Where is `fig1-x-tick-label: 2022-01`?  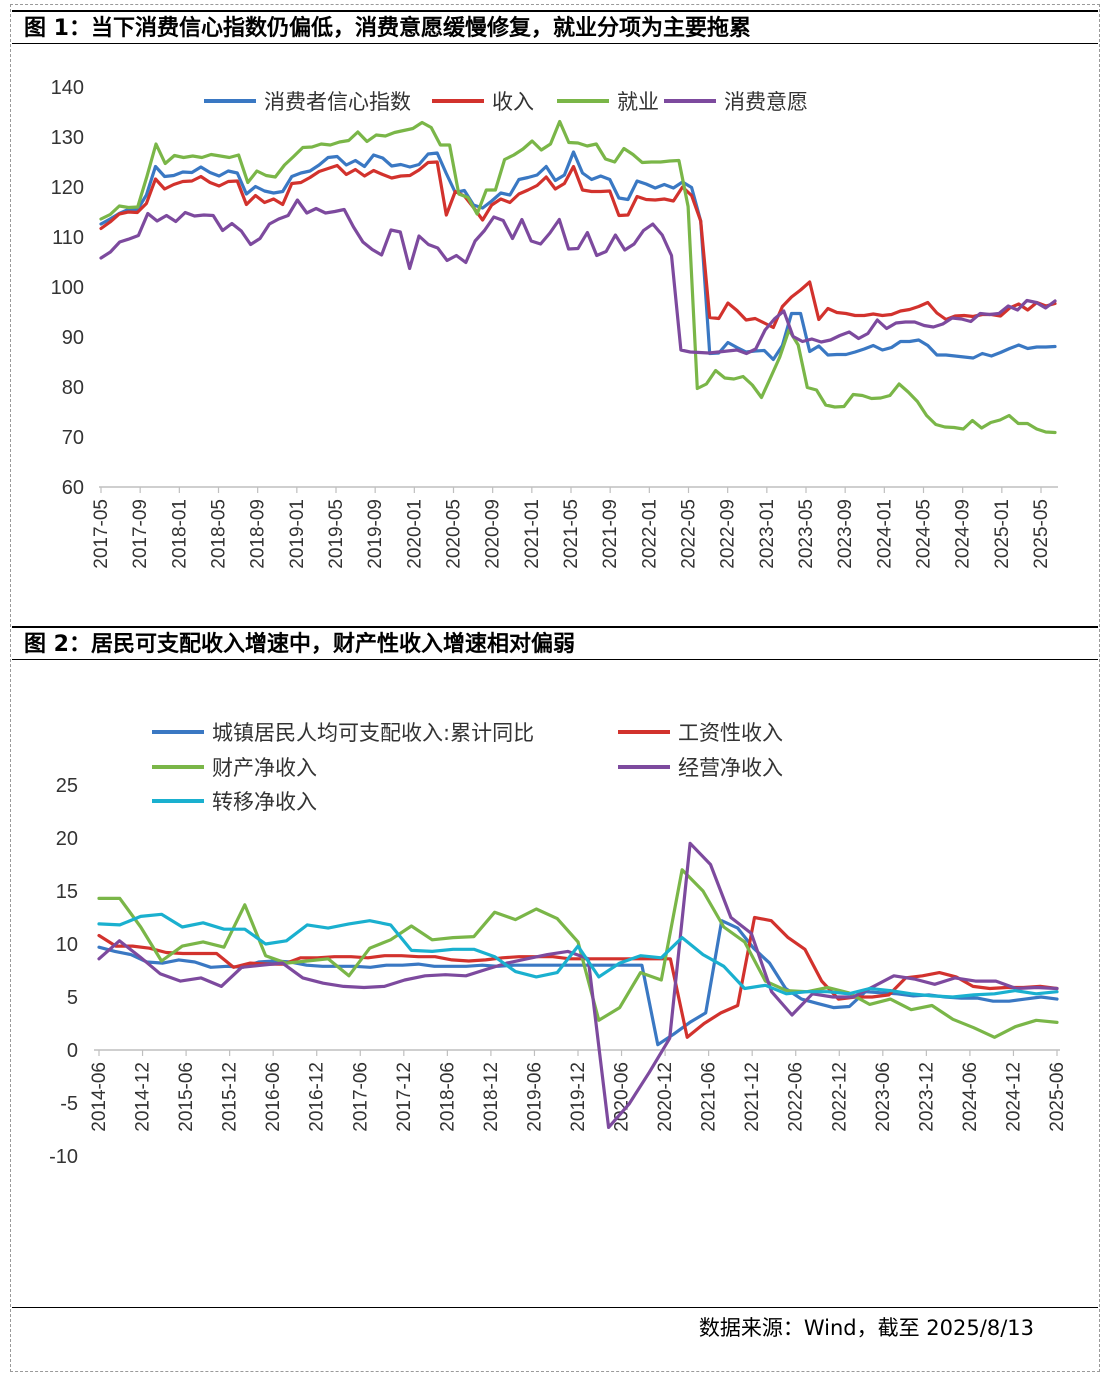
fig1-x-tick-label: 2022-01 is located at coordinates (649, 534).